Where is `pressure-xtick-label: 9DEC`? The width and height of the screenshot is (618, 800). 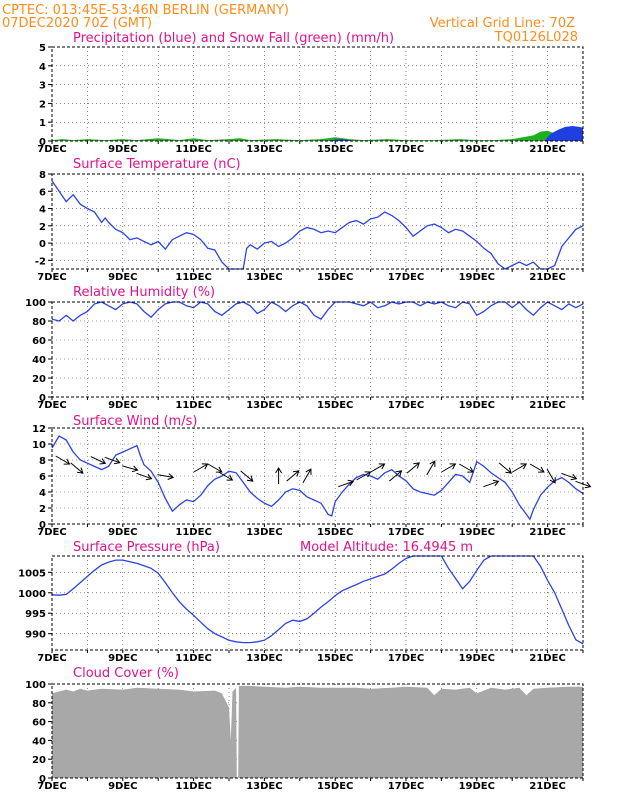 pressure-xtick-label: 9DEC is located at coordinates (122, 658).